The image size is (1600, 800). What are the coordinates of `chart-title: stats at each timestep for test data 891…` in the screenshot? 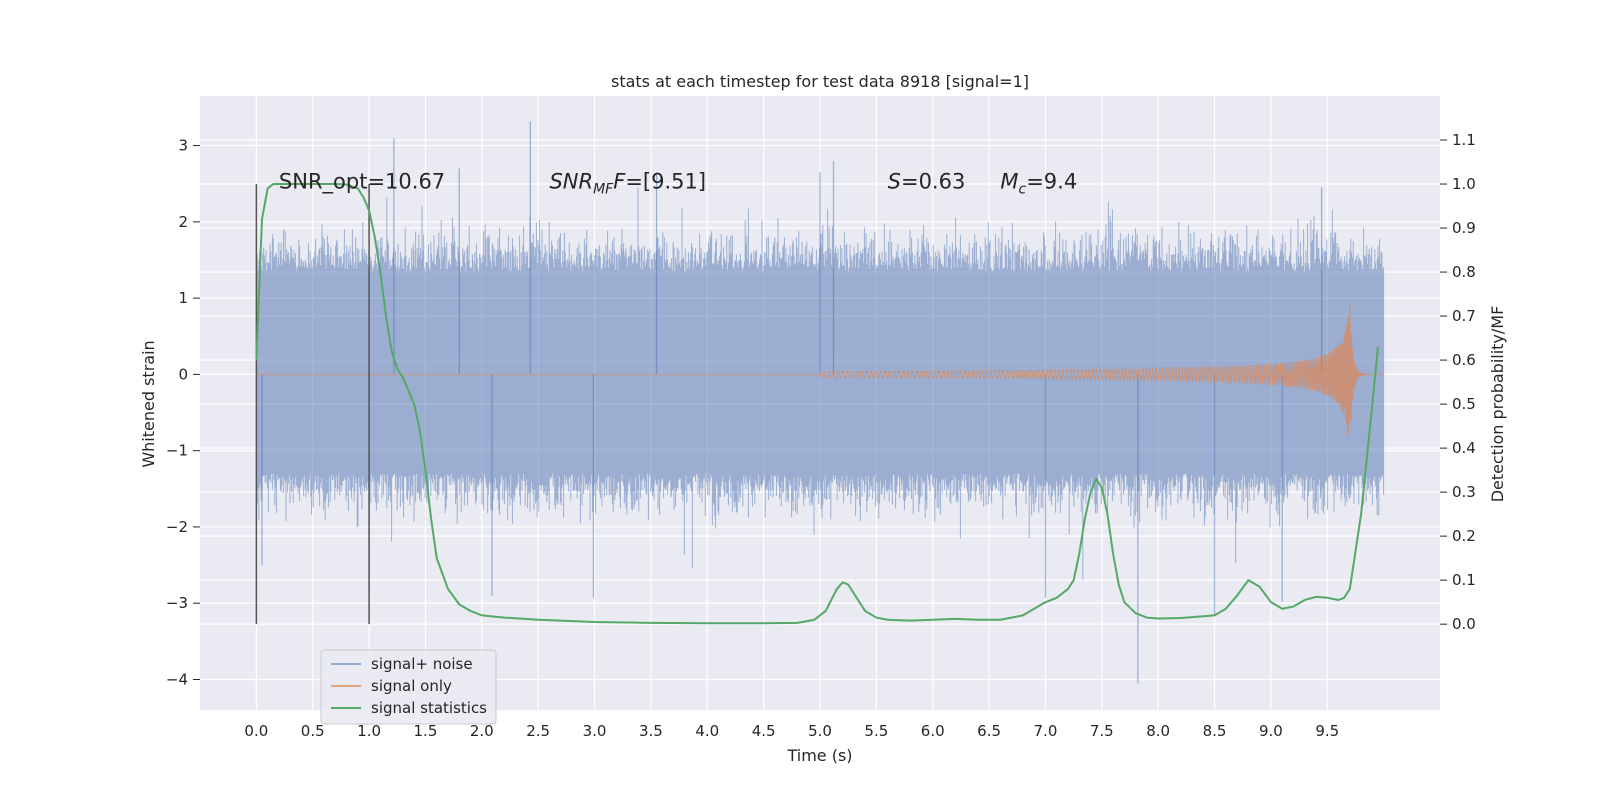 It's located at (820, 81).